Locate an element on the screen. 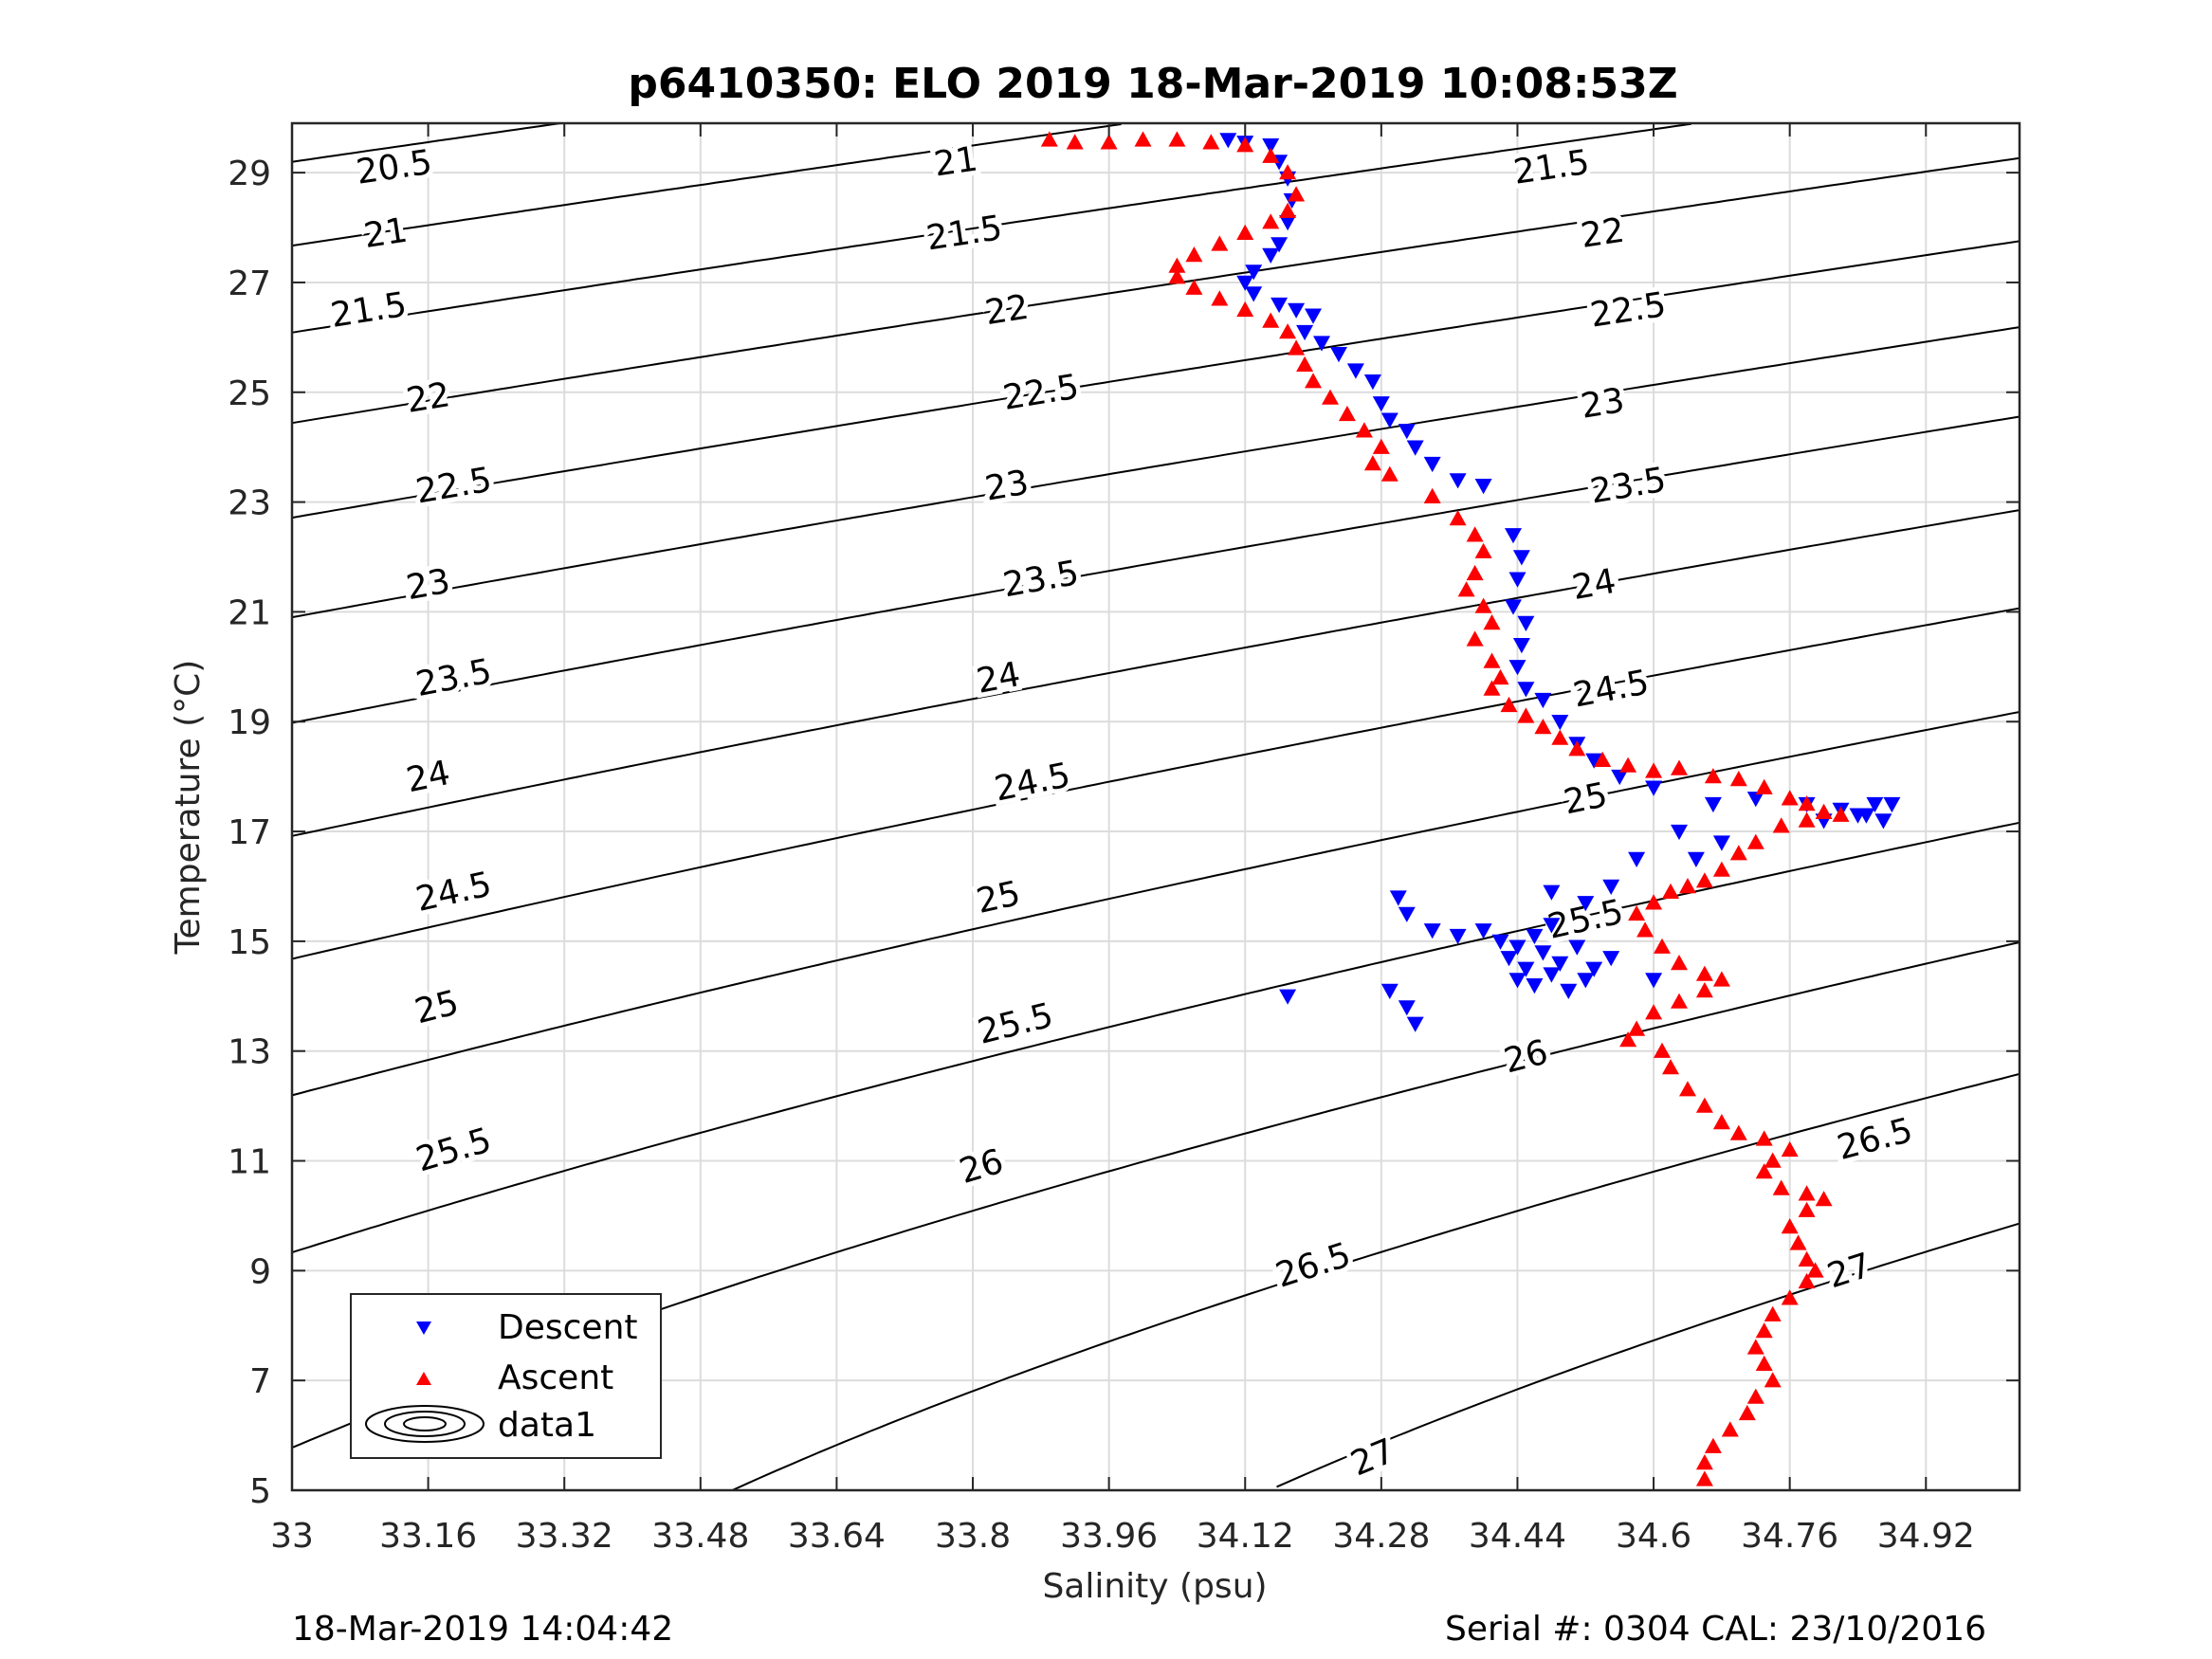 The height and width of the screenshot is (1659, 2212). y-tick-label: 19 is located at coordinates (249, 722).